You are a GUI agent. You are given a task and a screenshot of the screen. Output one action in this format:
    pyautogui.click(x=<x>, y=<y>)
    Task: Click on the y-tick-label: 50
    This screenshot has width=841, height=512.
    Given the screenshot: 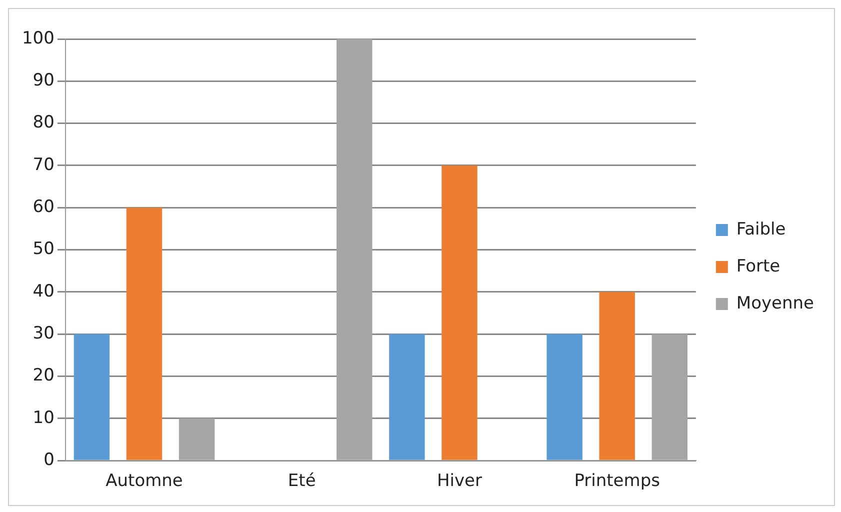 What is the action you would take?
    pyautogui.click(x=43, y=249)
    